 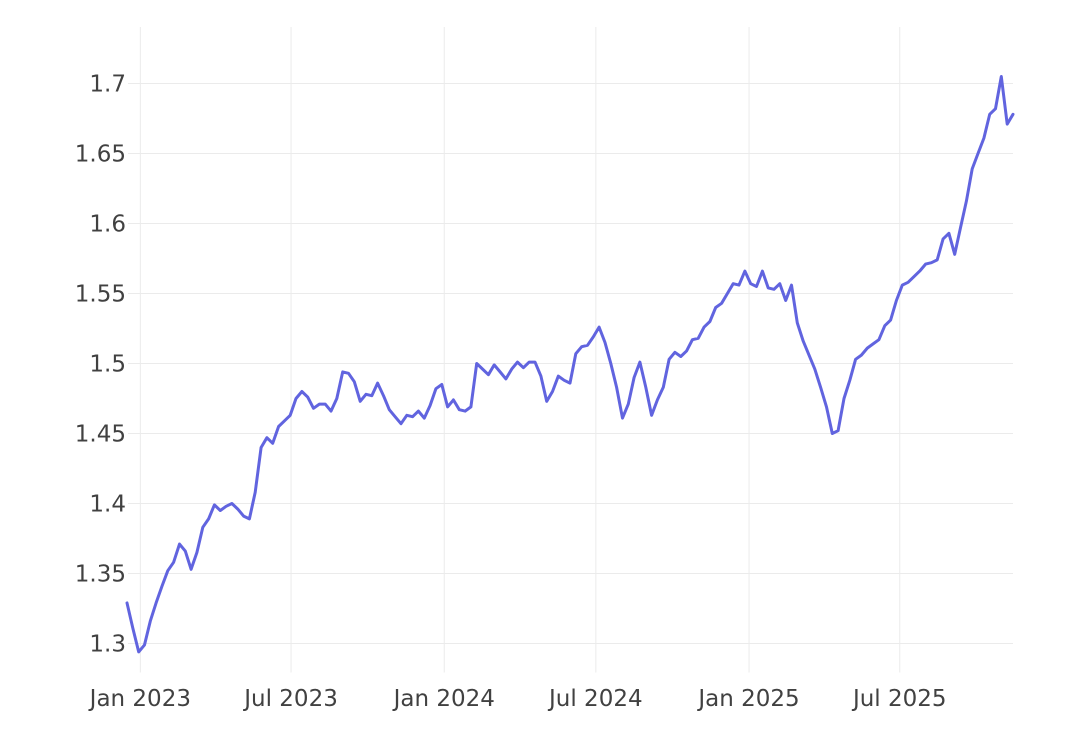 I want to click on y-tick-label: 1.45, so click(x=100, y=435).